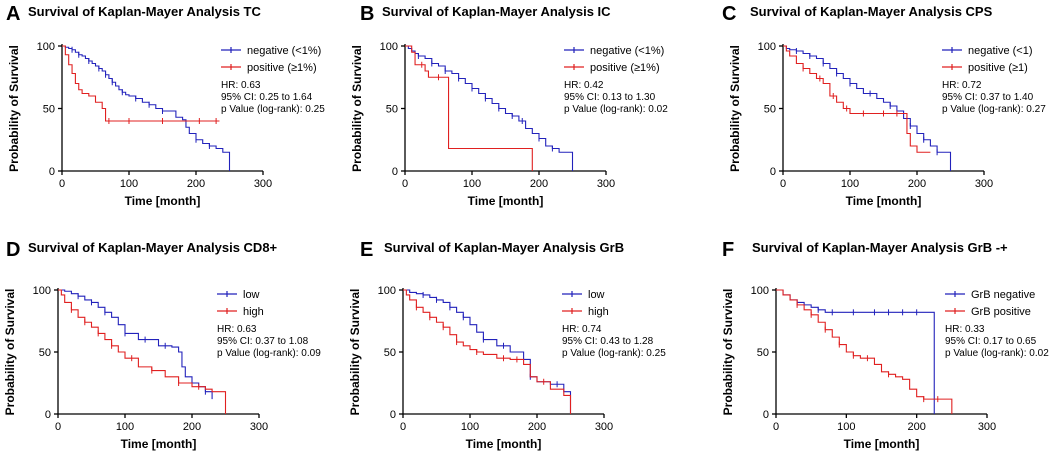  What do you see at coordinates (1001, 312) in the screenshot?
I see `legend-label: GrB positive` at bounding box center [1001, 312].